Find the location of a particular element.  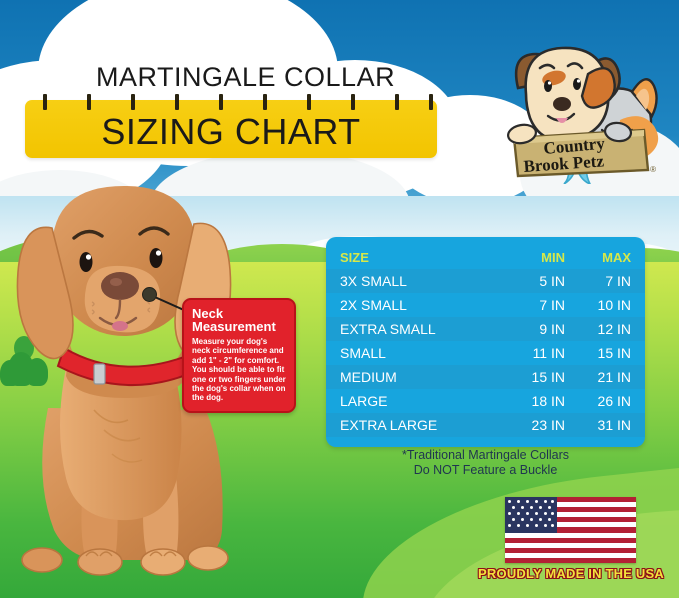

page-title-top: MARTINGALE COLLAR is located at coordinates (246, 77).